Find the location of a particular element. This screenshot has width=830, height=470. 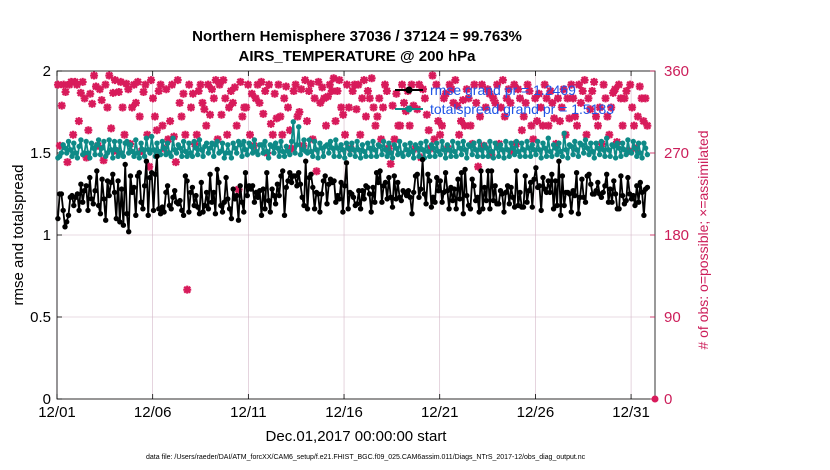

y-right-tick-label: 0 is located at coordinates (668, 399).